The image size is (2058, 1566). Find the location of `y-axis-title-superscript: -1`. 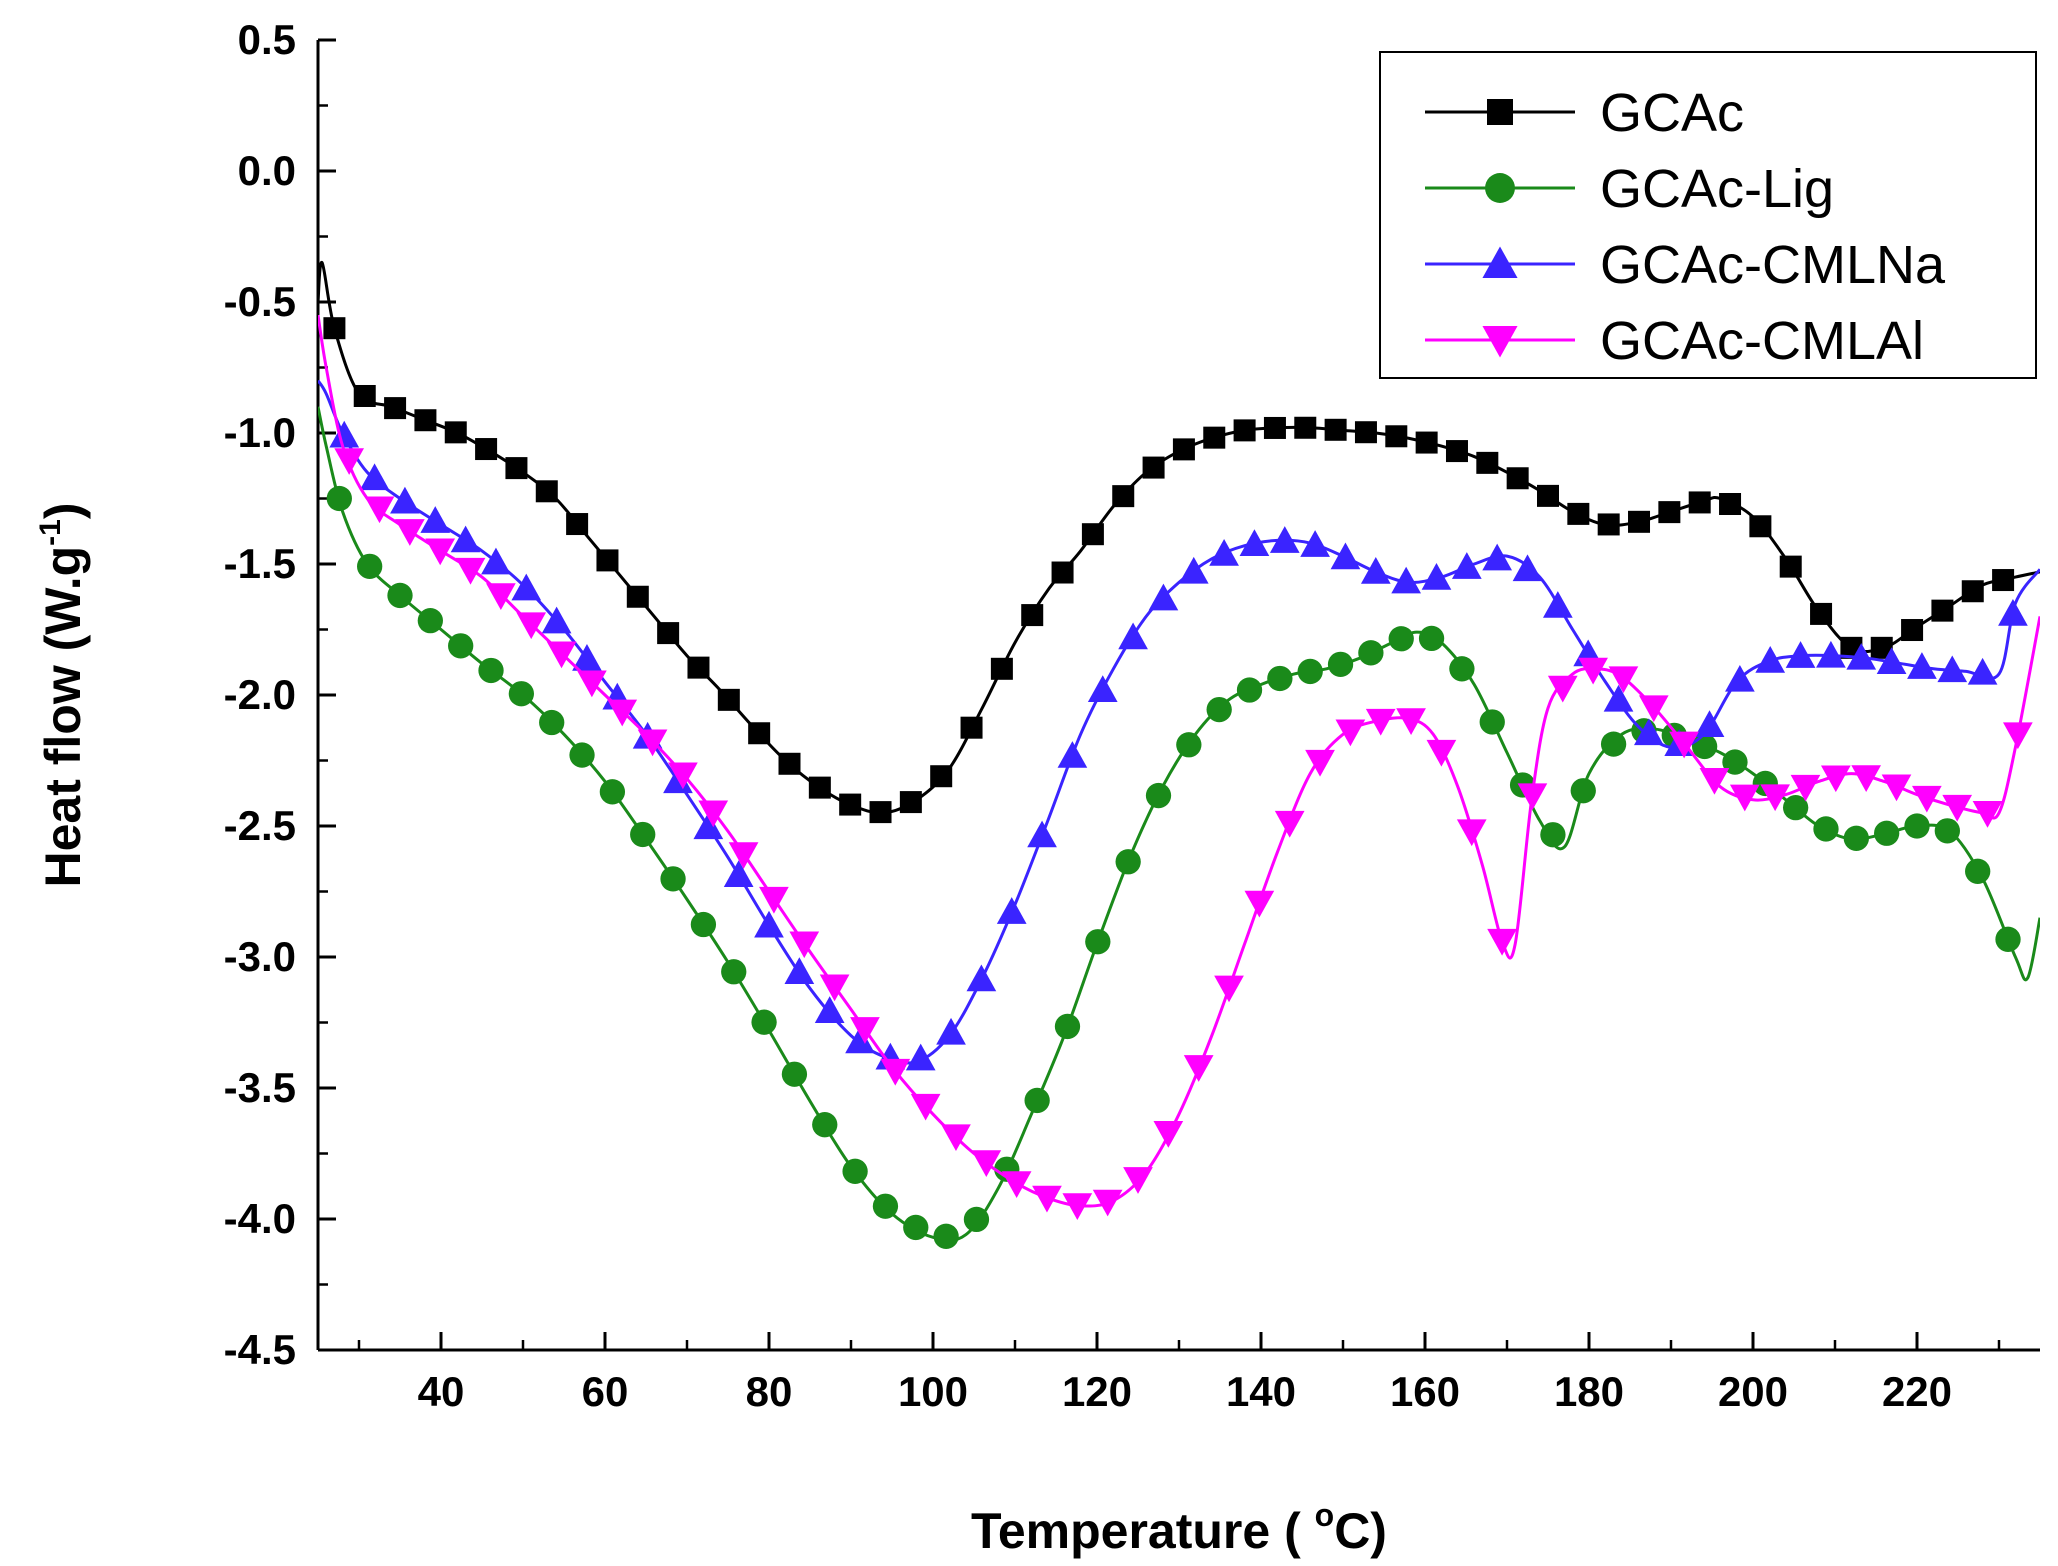

y-axis-title-superscript: -1 is located at coordinates (50, 532).